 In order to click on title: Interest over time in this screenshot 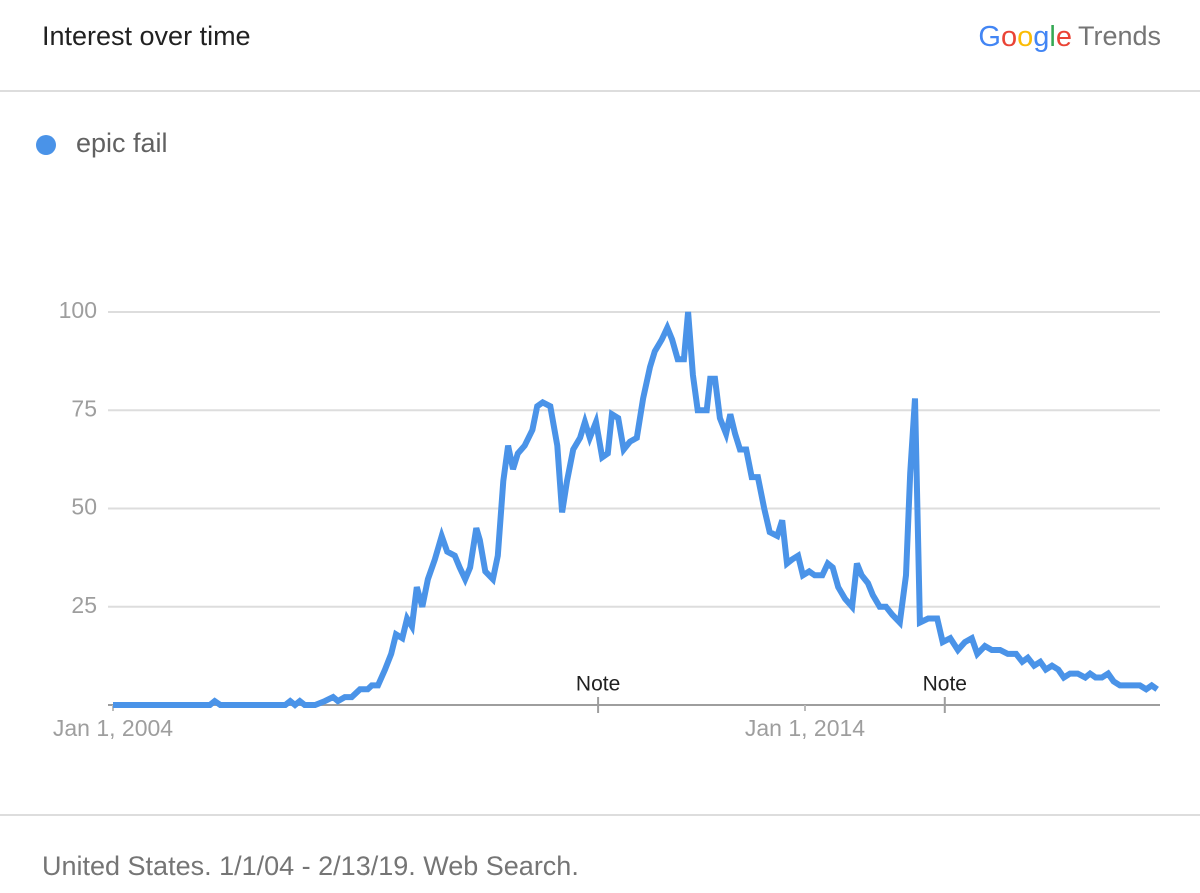, I will do `click(146, 36)`.